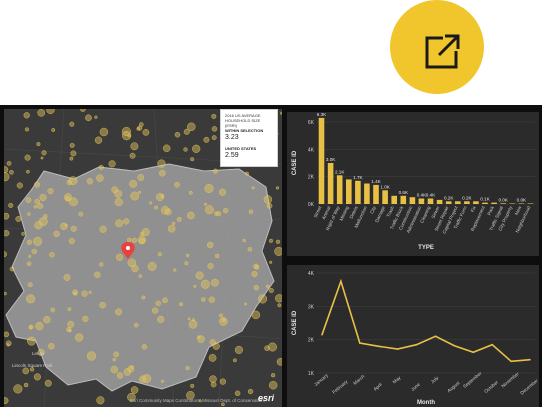 This screenshot has height=412, width=542. Describe the element at coordinates (426, 248) in the screenshot. I see `bar-x-axis-title: TYPE` at that location.